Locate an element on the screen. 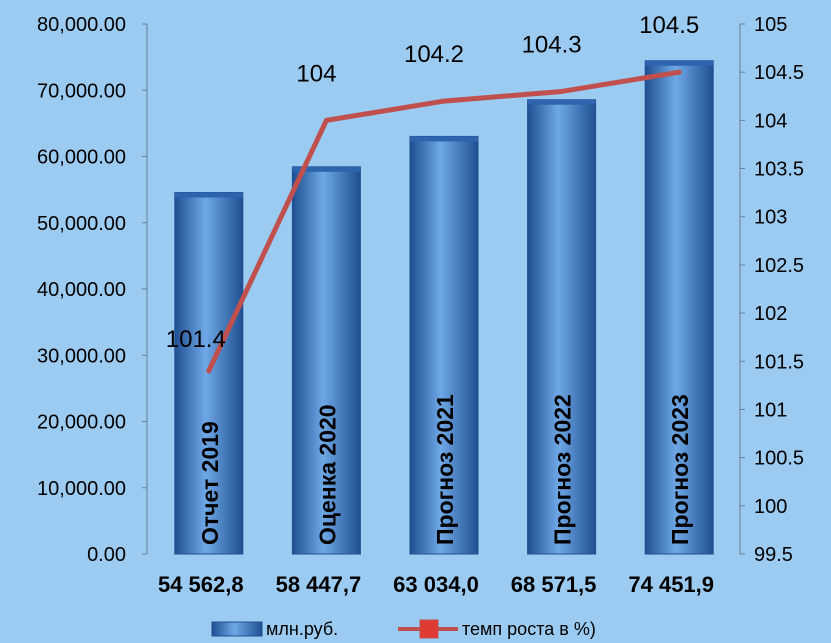 This screenshot has width=831, height=643. right-tick-label: 100.5 is located at coordinates (779, 459).